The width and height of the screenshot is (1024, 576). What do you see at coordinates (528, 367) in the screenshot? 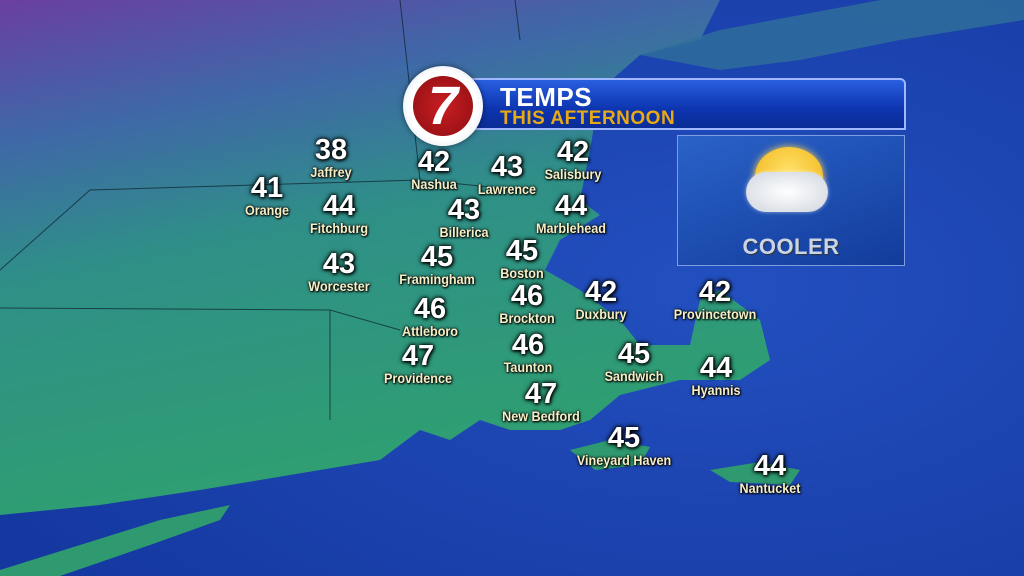
I see `city-name: Taunton` at bounding box center [528, 367].